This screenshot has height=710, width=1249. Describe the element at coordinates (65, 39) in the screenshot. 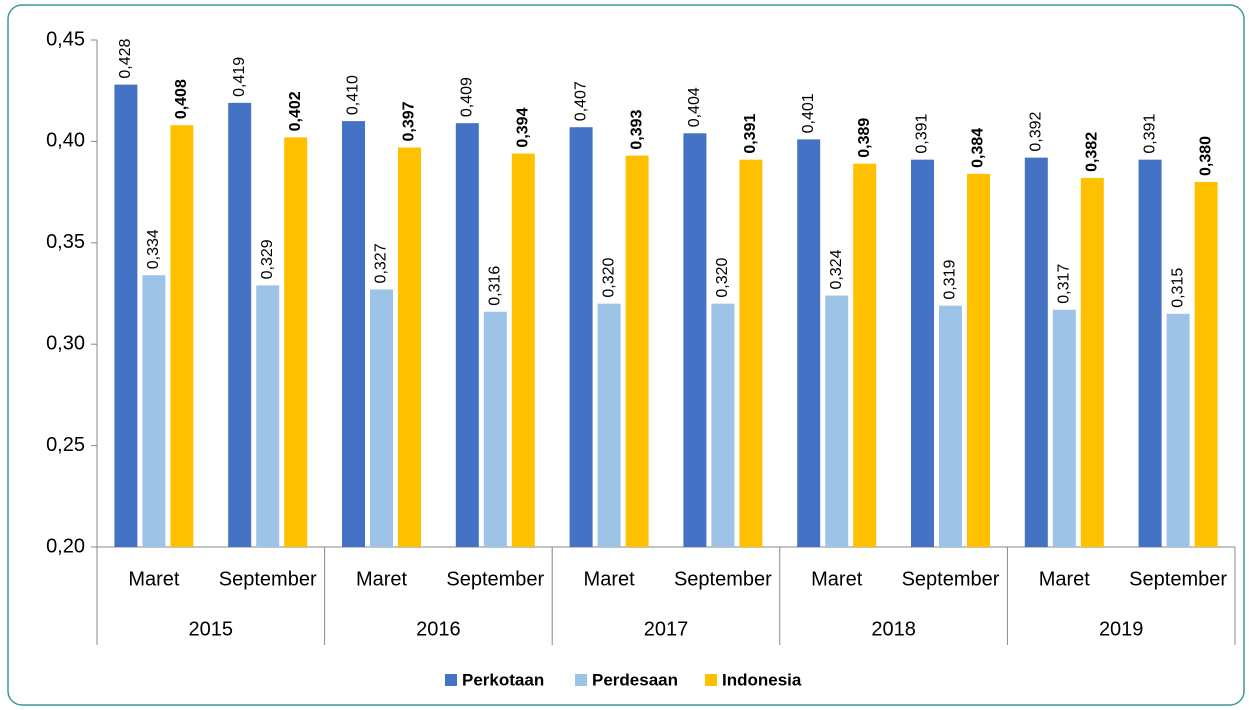

I see `y-tick-label: 0,45` at that location.